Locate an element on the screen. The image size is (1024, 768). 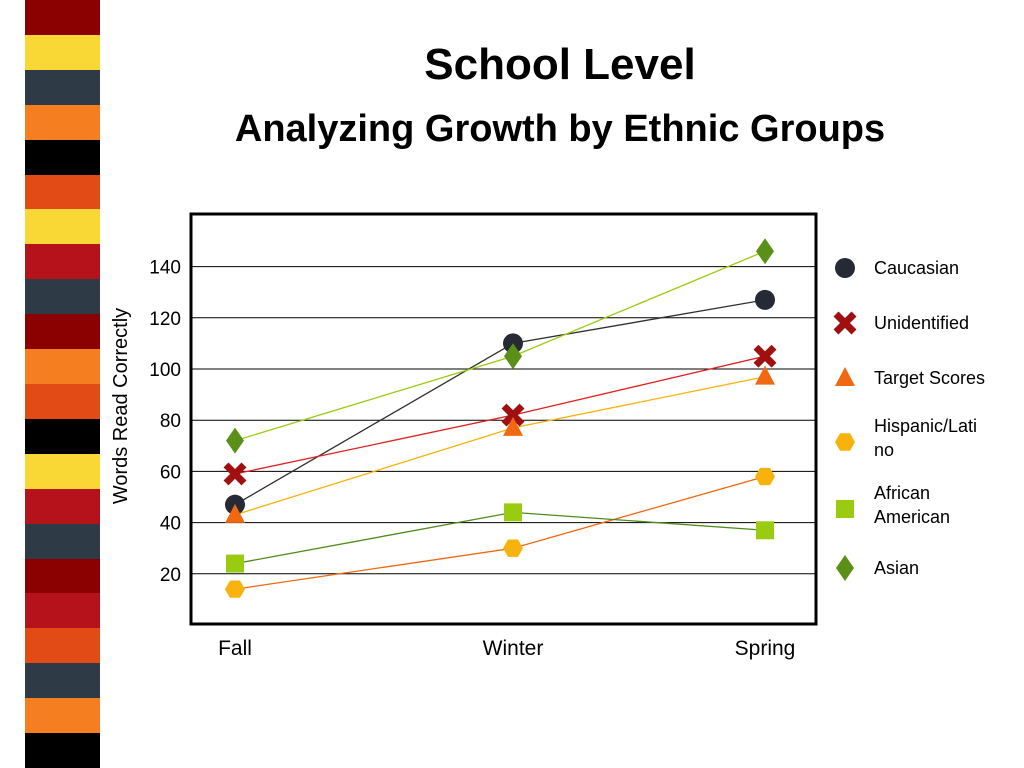
y-tick-label: 60 is located at coordinates (170, 472).